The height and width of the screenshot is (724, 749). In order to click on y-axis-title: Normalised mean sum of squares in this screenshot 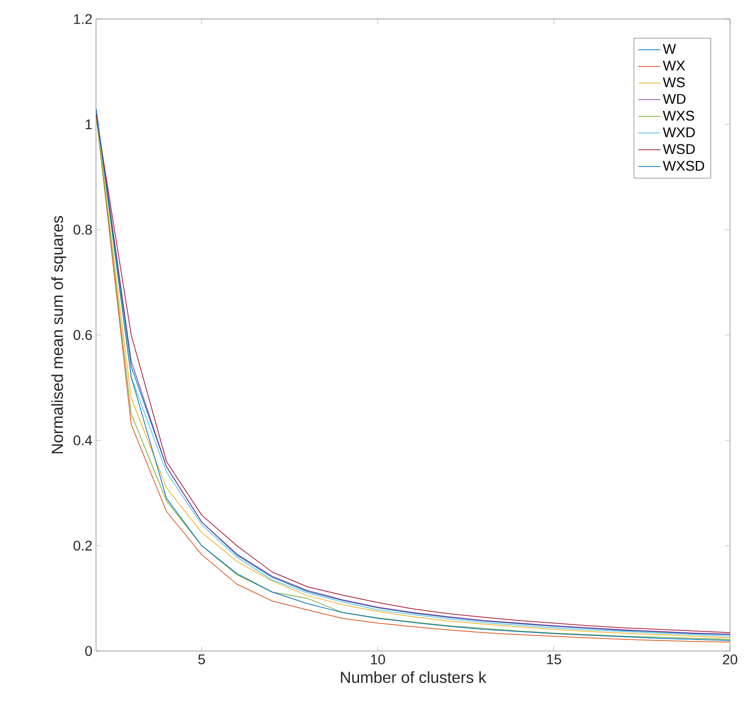, I will do `click(58, 335)`.